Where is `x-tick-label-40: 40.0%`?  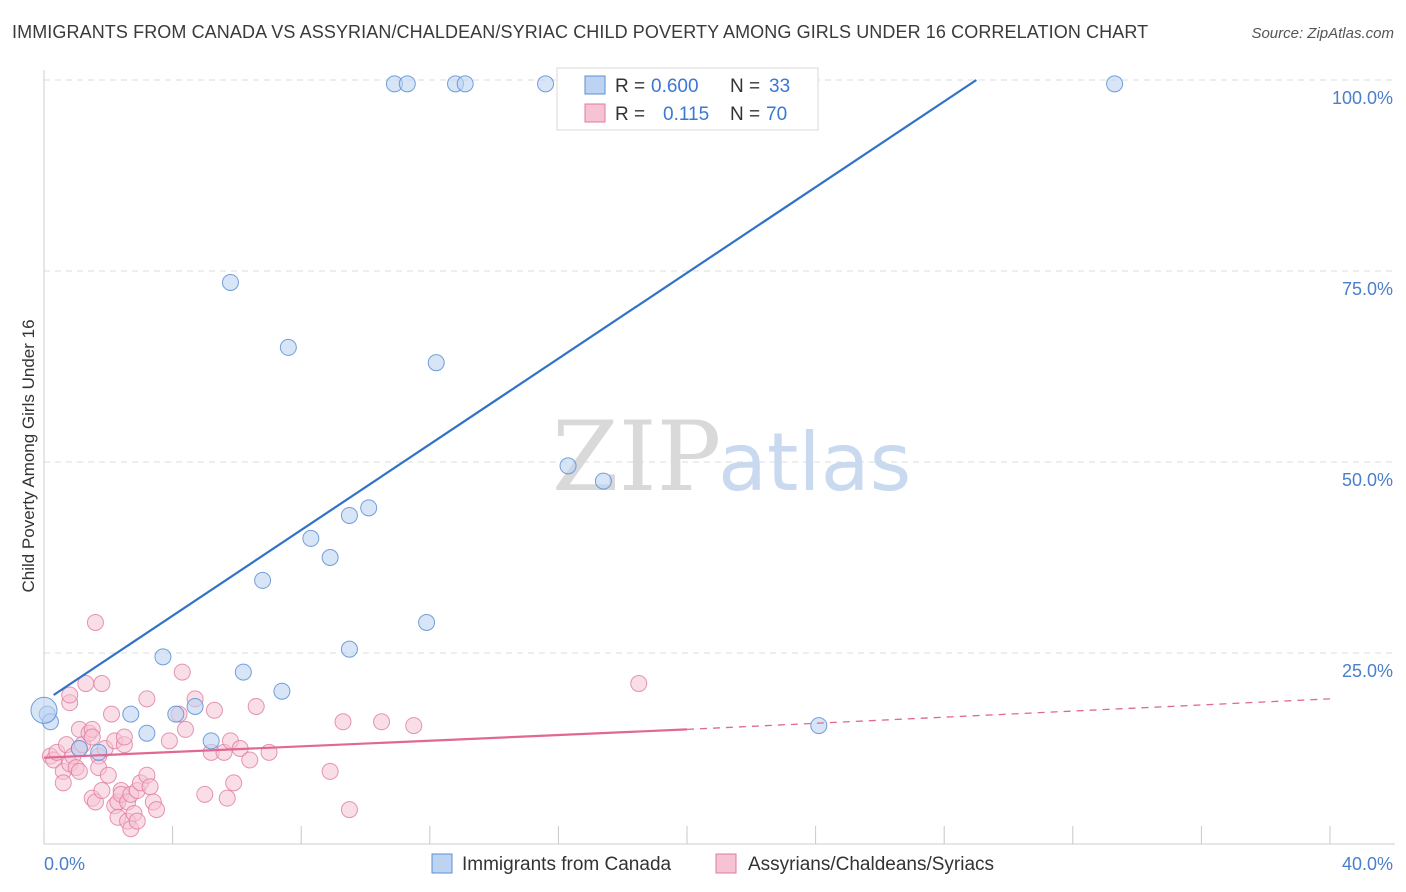
x-tick-label-40: 40.0% is located at coordinates (1367, 864).